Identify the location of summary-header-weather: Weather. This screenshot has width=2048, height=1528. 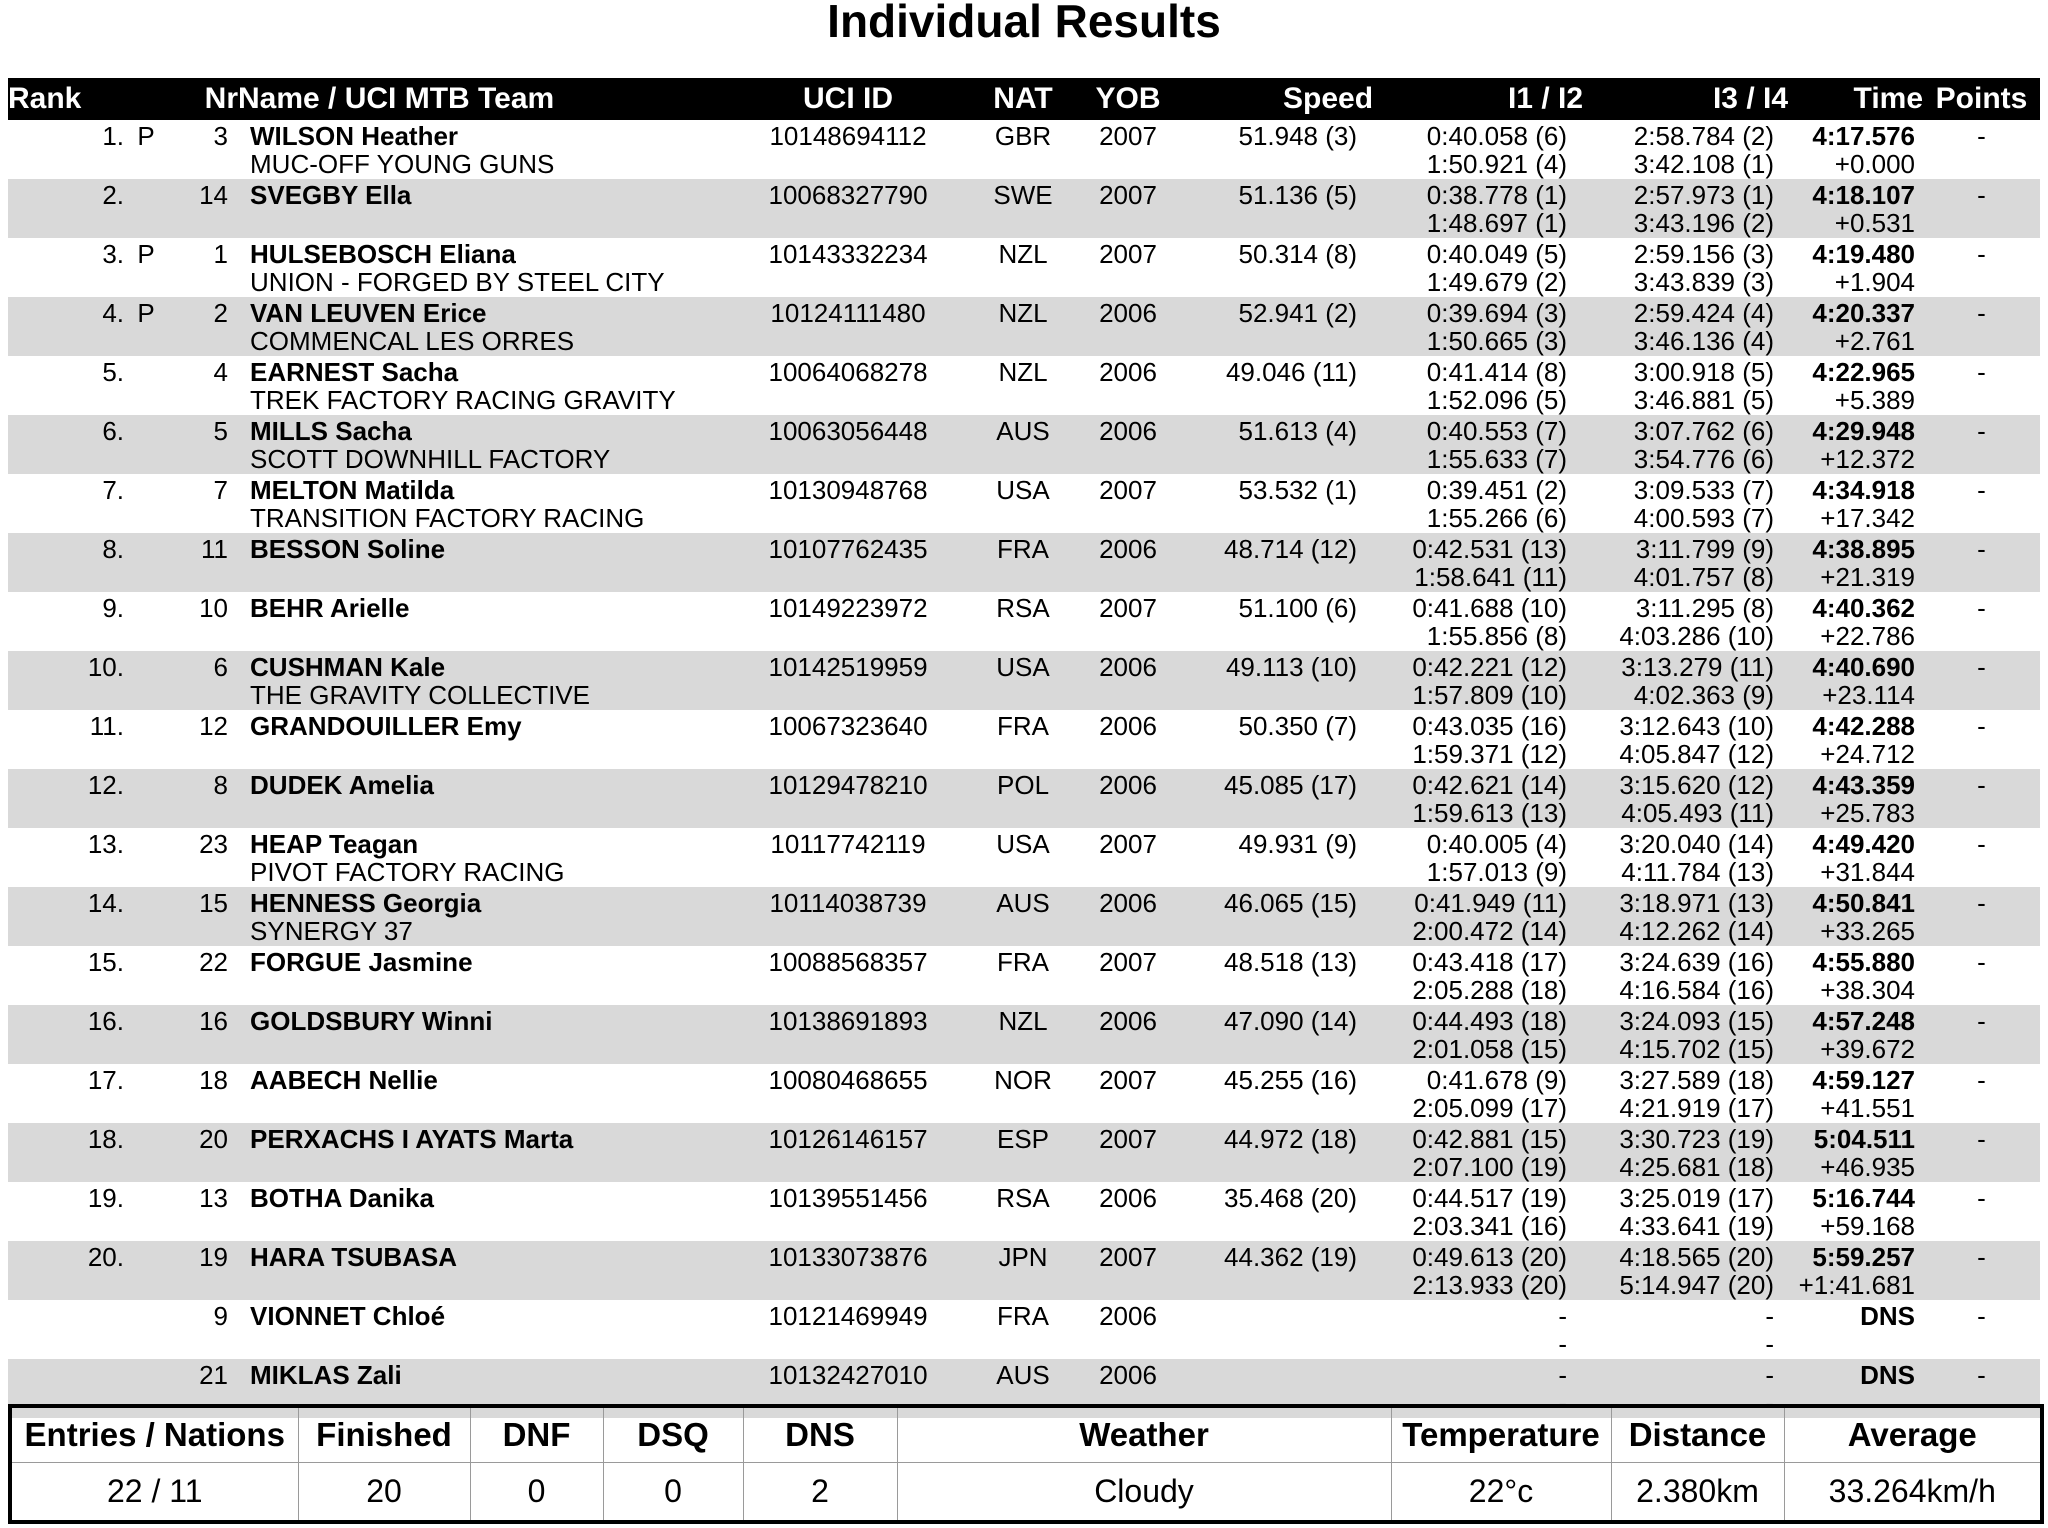
(1144, 1434).